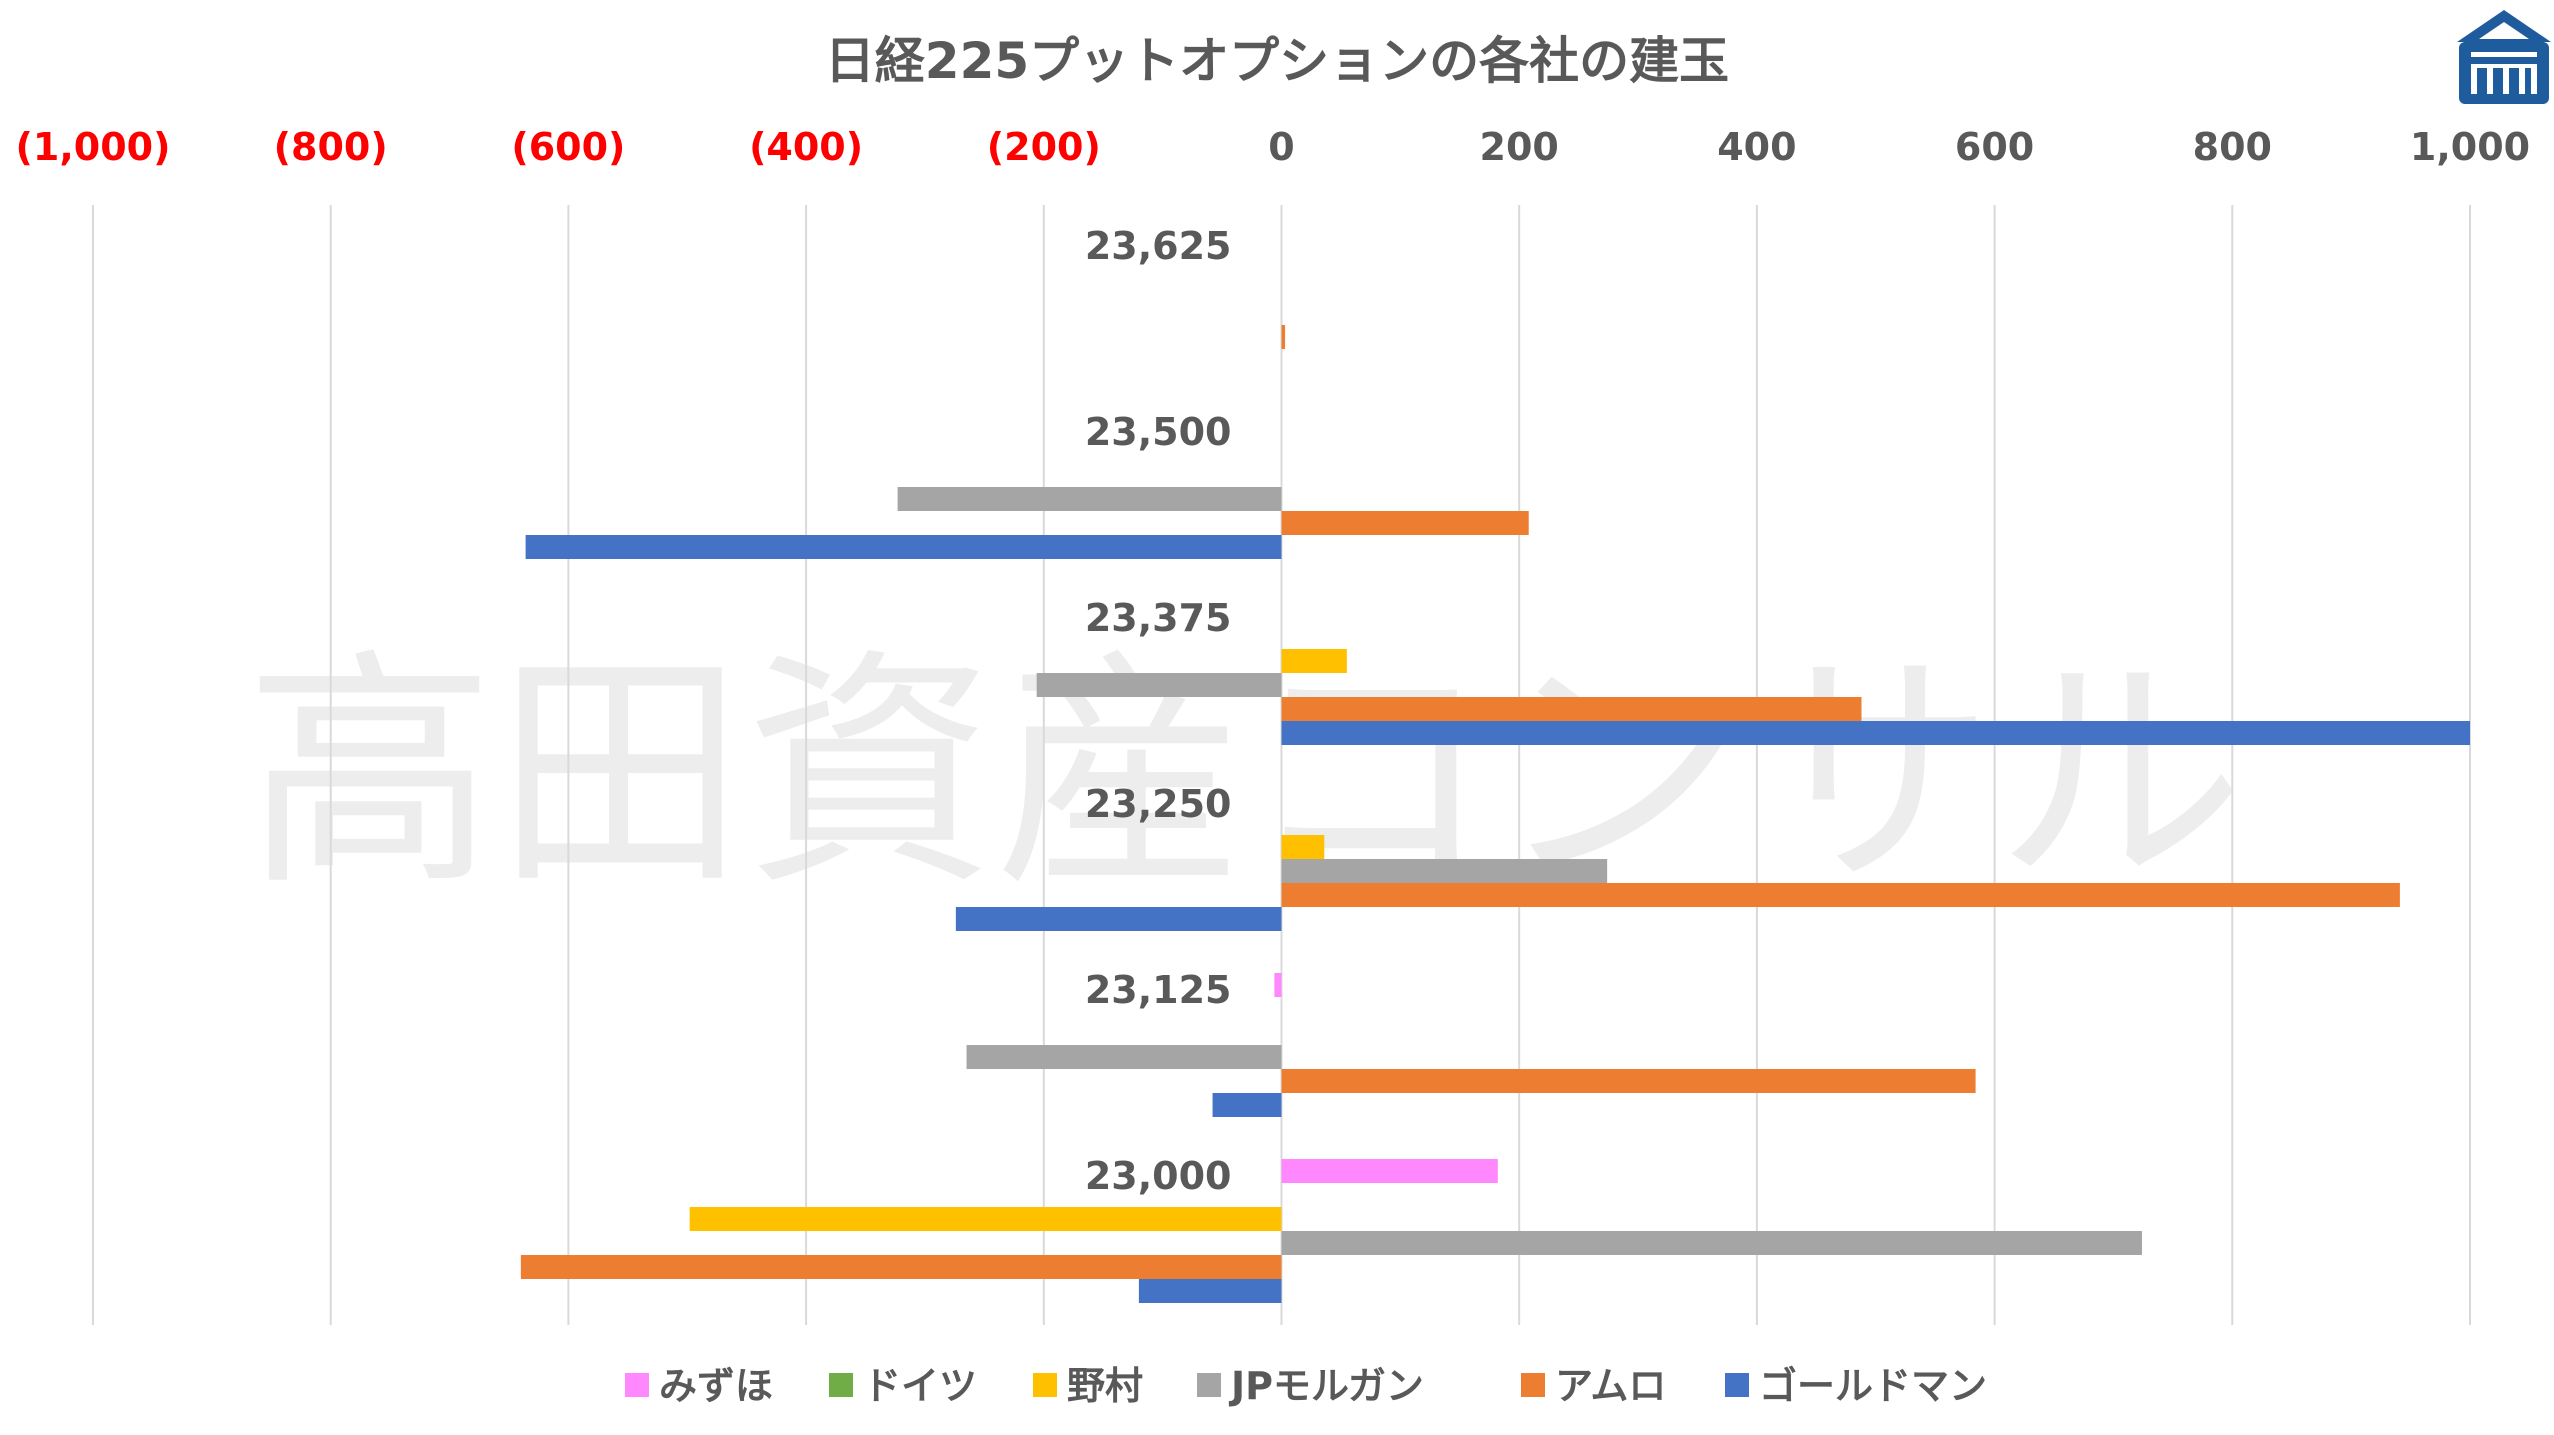 This screenshot has height=1435, width=2554. I want to click on x-tick-label: 1,000, so click(2470, 147).